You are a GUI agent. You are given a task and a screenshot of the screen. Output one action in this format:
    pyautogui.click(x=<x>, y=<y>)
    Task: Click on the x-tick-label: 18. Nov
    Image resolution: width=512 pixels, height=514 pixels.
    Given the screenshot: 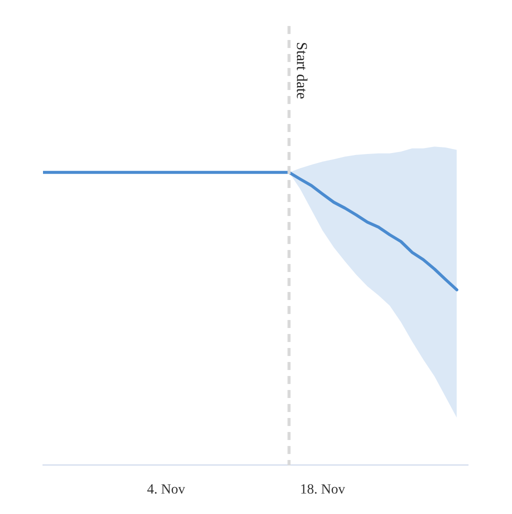 What is the action you would take?
    pyautogui.click(x=323, y=490)
    